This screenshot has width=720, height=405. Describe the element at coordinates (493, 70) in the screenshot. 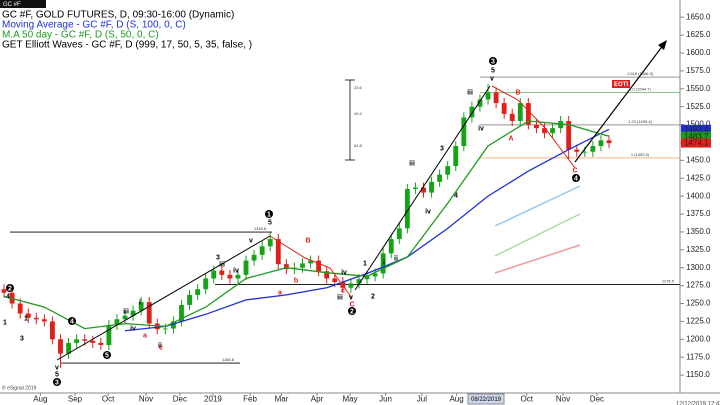

I see `wave-label: 5` at that location.